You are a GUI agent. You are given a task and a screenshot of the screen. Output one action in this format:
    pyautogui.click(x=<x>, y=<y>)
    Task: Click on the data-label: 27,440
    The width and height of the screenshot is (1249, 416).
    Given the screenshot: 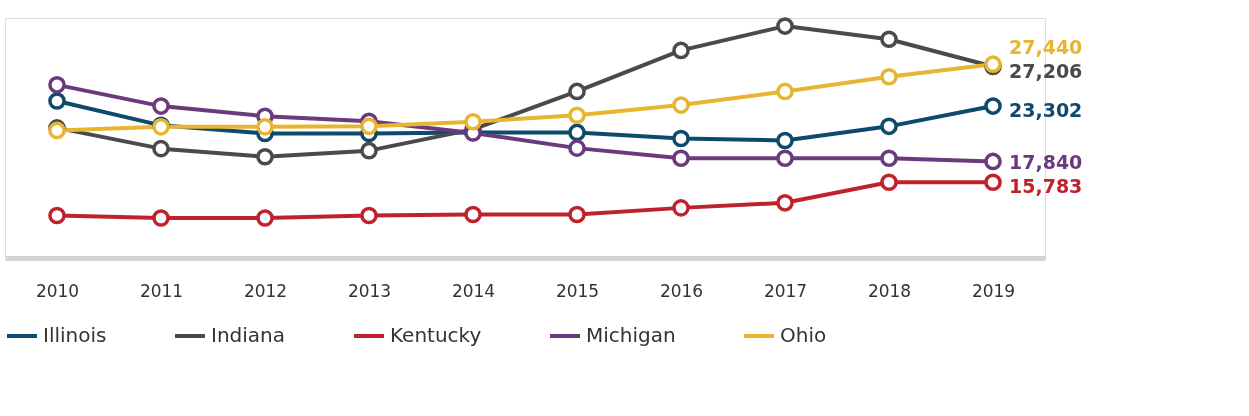 What is the action you would take?
    pyautogui.click(x=1046, y=46)
    